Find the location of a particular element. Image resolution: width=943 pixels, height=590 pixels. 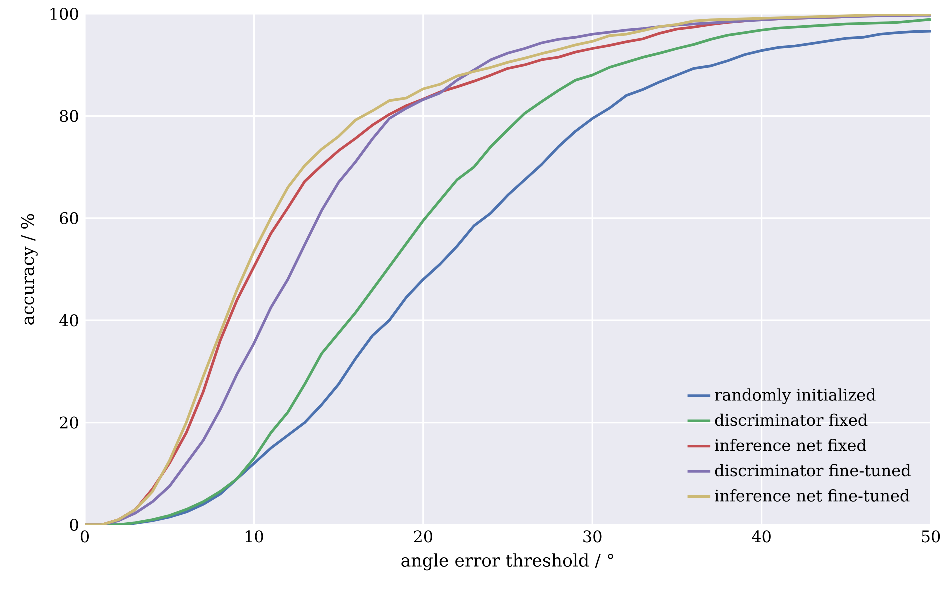

legend-label: discriminator fine-tuned is located at coordinates (813, 470).